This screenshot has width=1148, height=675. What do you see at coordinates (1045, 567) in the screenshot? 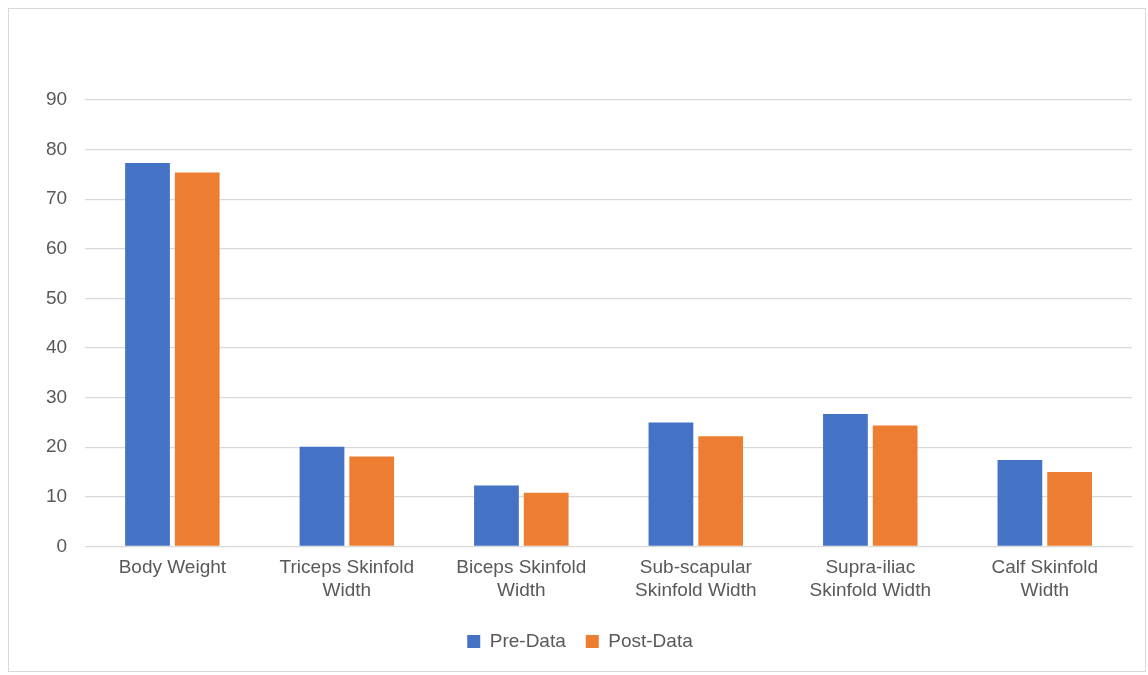
I see `category-label: Calf Skinfold` at bounding box center [1045, 567].